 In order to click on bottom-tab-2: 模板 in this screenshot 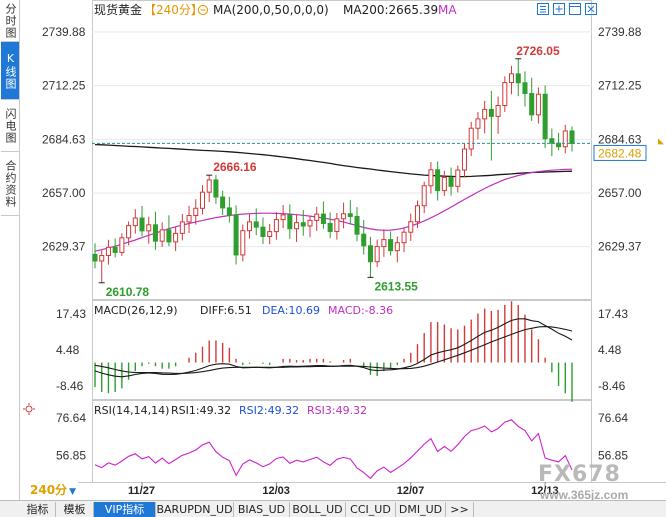, I will do `click(75, 509)`.